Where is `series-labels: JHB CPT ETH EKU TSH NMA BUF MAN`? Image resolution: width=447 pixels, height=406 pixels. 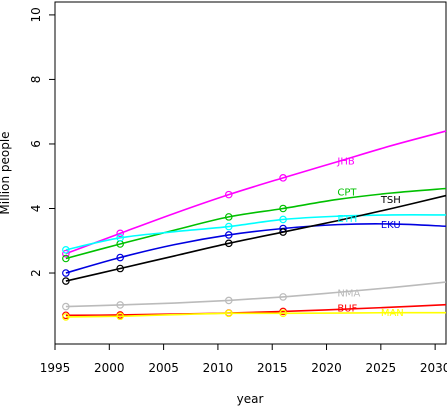
series-labels: JHB CPT ETH EKU TSH NMA BUF MAN is located at coordinates (369, 238).